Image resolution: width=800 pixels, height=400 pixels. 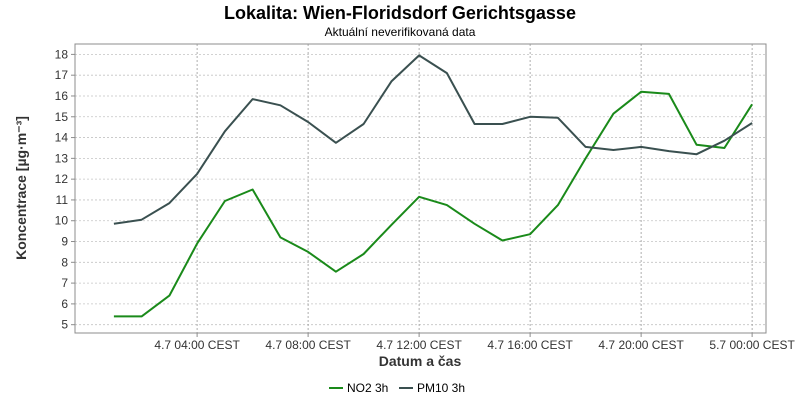 What do you see at coordinates (441, 388) in the screenshot?
I see `legend-label: PM10 3h` at bounding box center [441, 388].